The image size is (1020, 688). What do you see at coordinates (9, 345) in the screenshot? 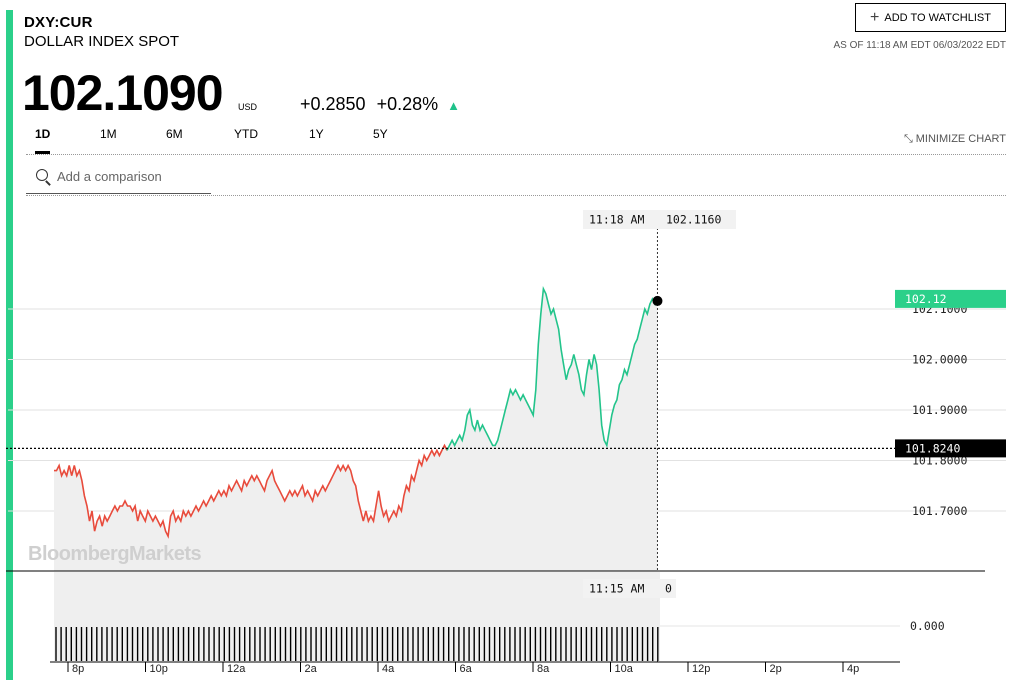
I see `accent-bar` at bounding box center [9, 345].